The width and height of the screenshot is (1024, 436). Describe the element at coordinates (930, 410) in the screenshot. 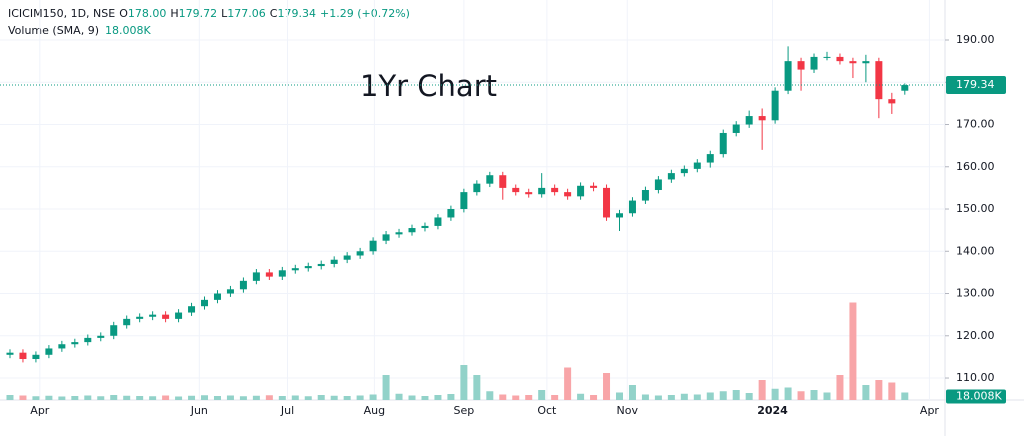

I see `x-tick-label: Apr` at that location.